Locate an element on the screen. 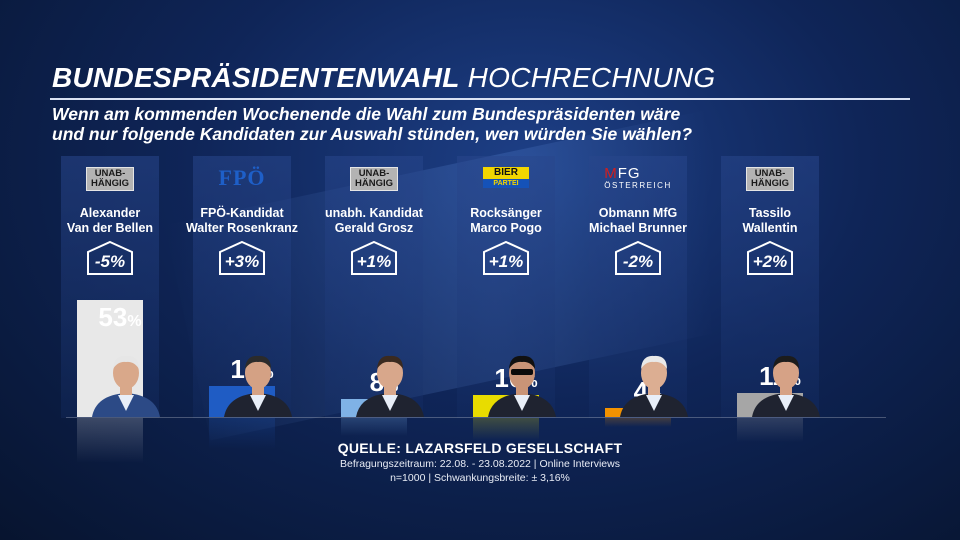 This screenshot has height=540, width=960. change-value: -2% is located at coordinates (638, 261).